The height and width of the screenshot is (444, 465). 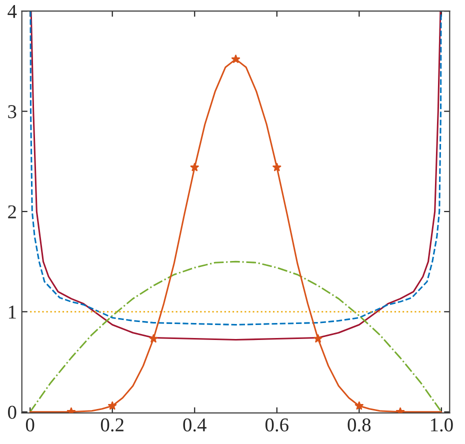 What do you see at coordinates (12, 312) in the screenshot?
I see `y-tick-label: 1` at bounding box center [12, 312].